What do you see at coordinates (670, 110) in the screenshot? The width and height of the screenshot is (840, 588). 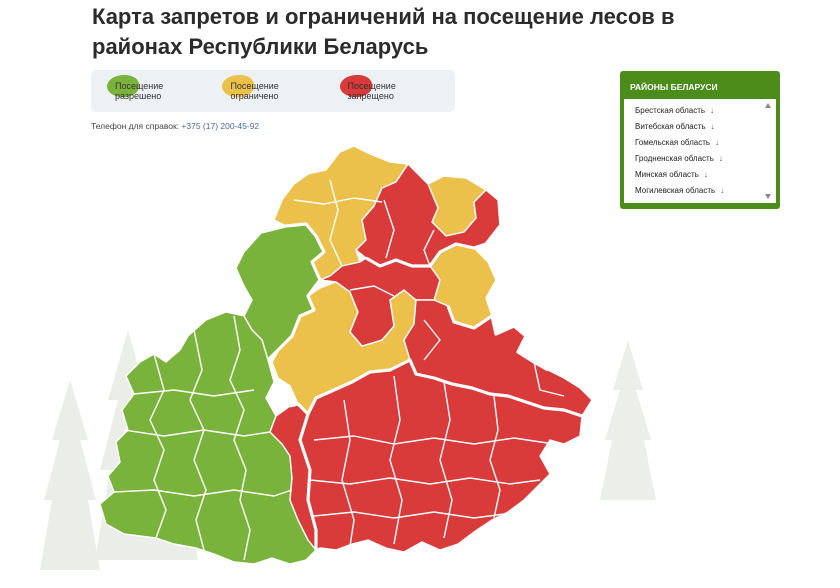 I see `region-item-label: Брестская область` at bounding box center [670, 110].